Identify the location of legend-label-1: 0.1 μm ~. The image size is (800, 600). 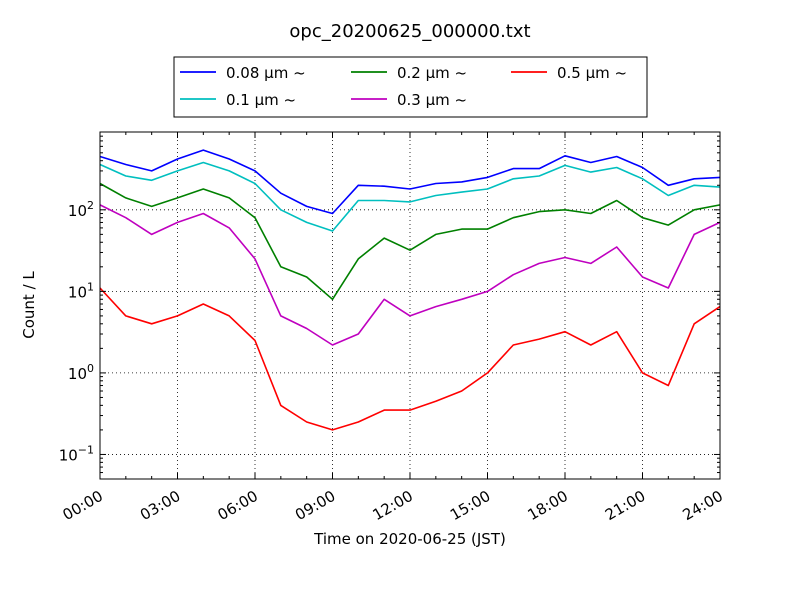
(261, 100).